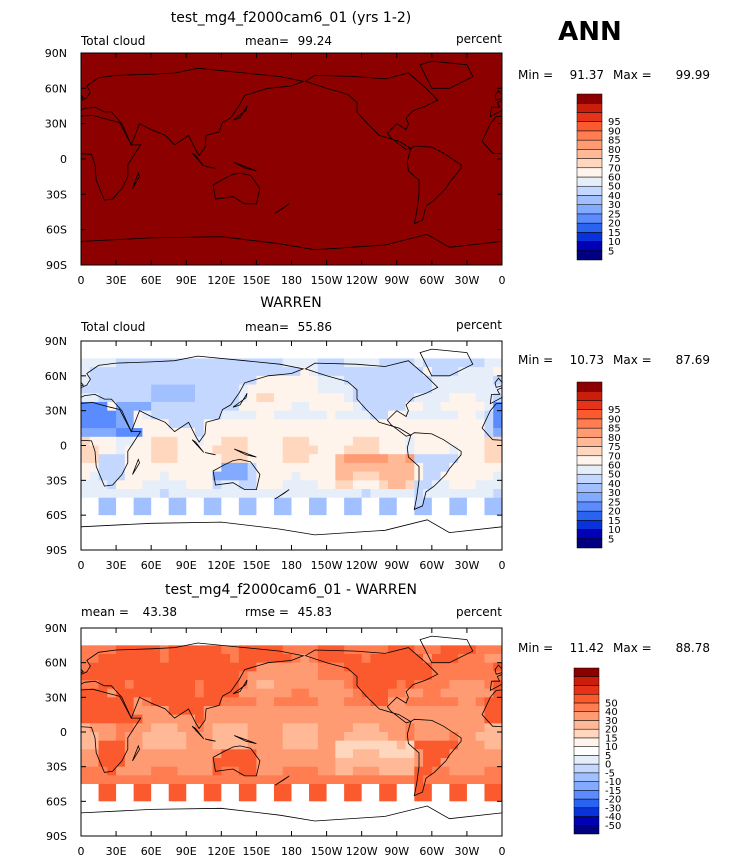  Describe the element at coordinates (614, 242) in the screenshot. I see `colorbar-label: 10` at that location.